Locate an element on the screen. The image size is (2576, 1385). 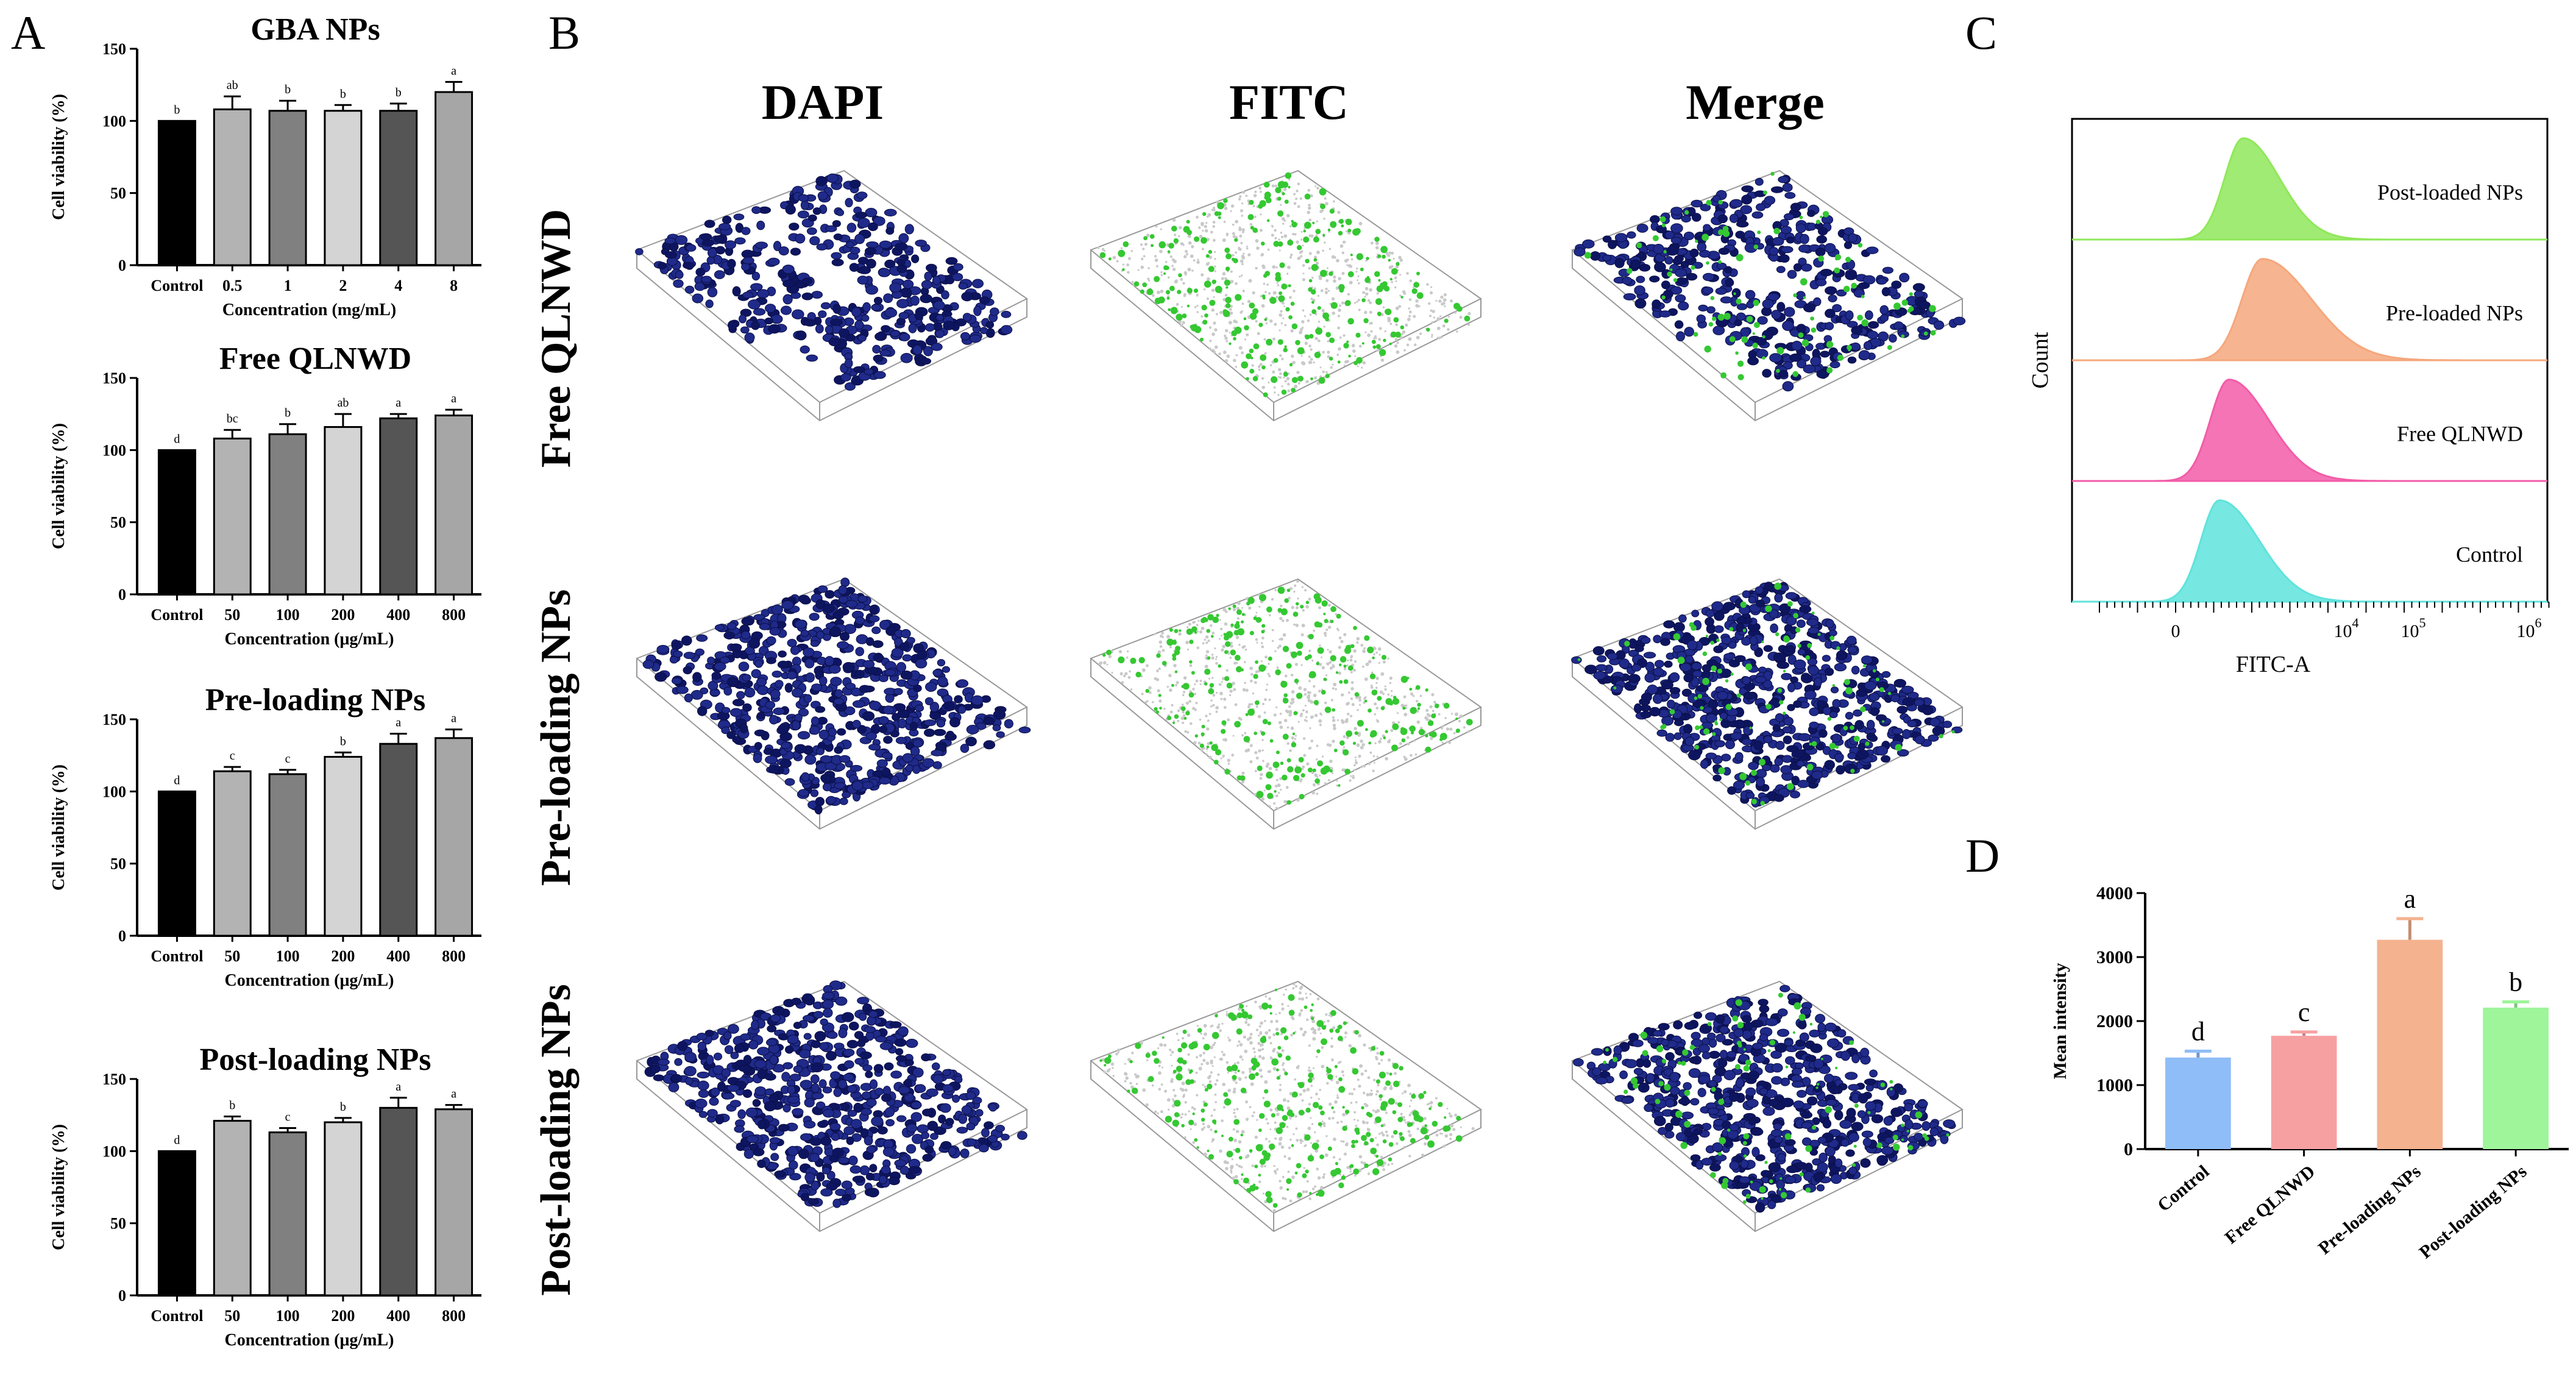
x-axis-label: Concentration (μg/mL) is located at coordinates (309, 980).